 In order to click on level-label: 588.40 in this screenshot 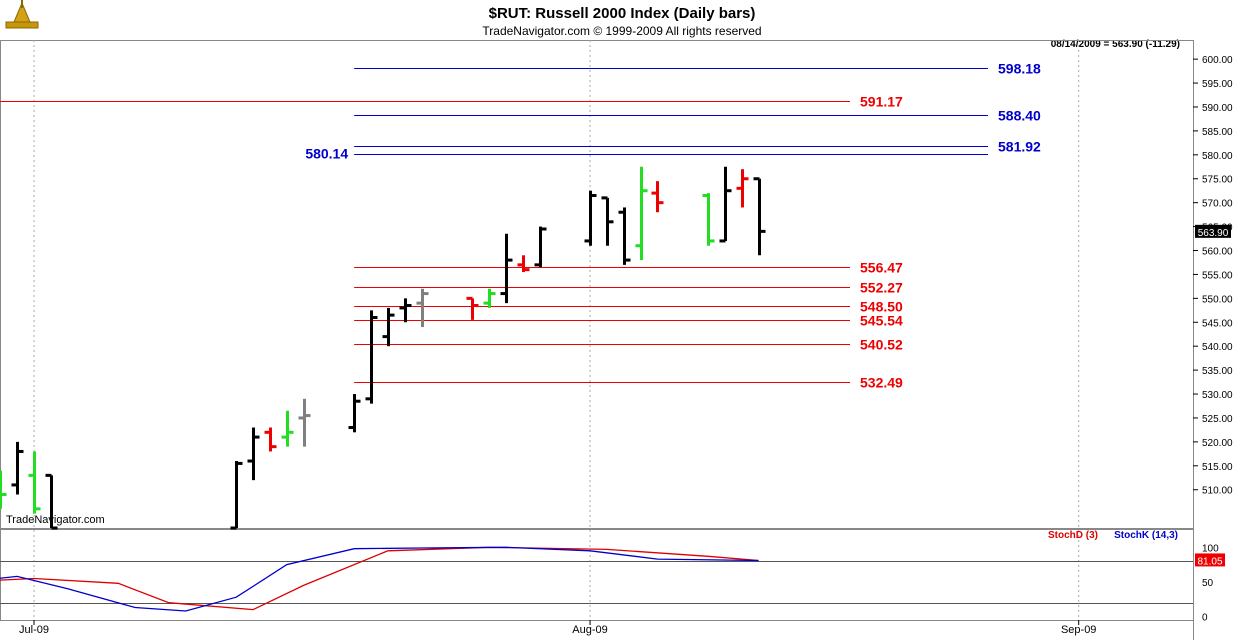, I will do `click(1019, 116)`.